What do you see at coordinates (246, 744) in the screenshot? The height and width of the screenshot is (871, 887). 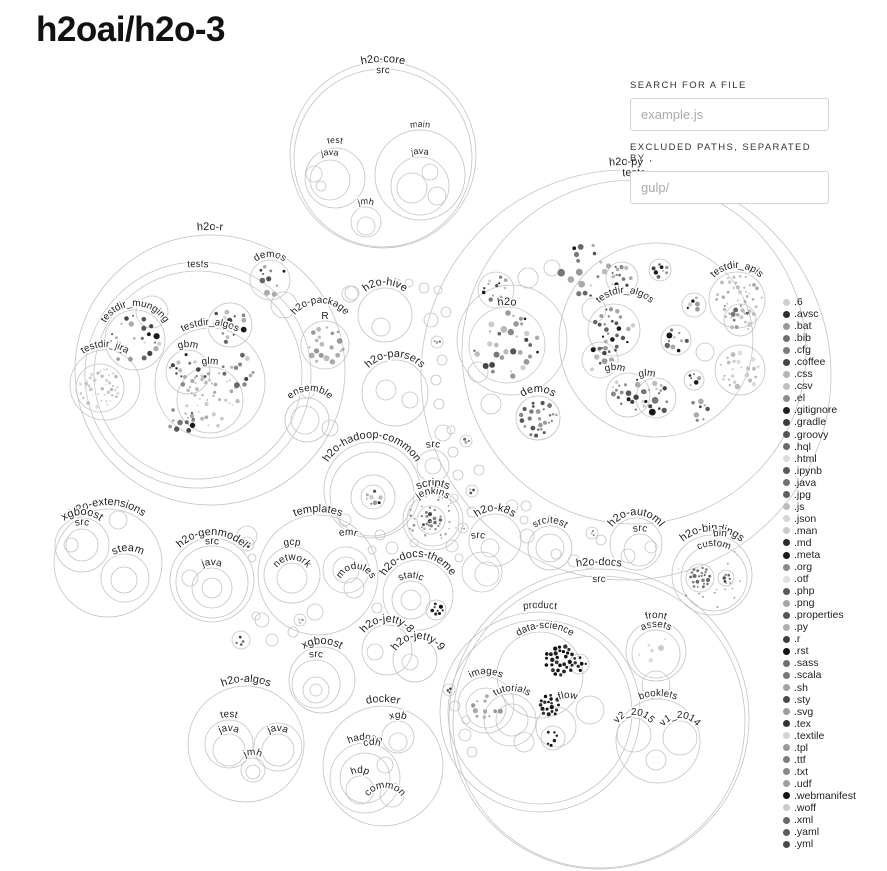 I see `folder-circle-h2o-algos` at bounding box center [246, 744].